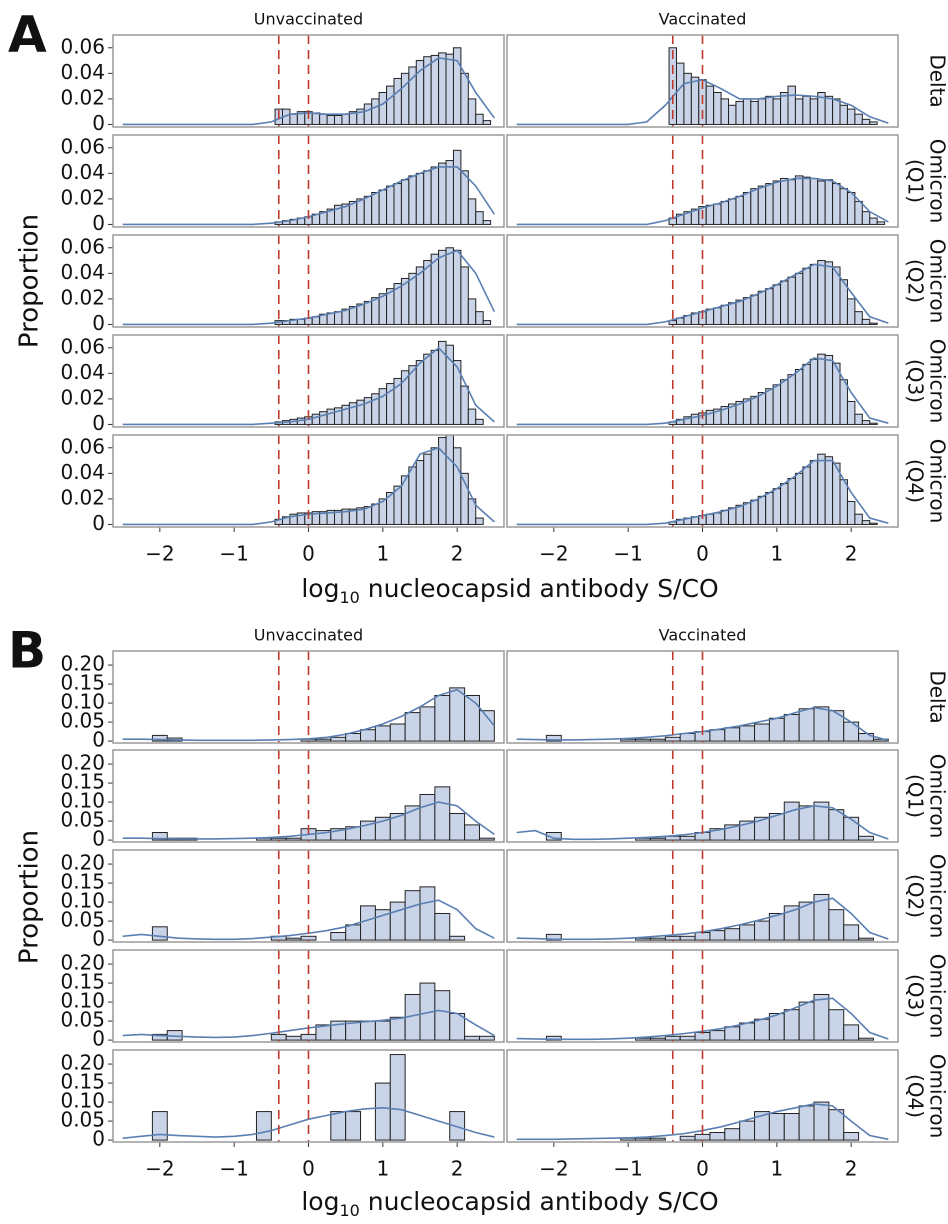  Describe the element at coordinates (308, 19) in the screenshot. I see `column-header: Unvaccinated` at that location.